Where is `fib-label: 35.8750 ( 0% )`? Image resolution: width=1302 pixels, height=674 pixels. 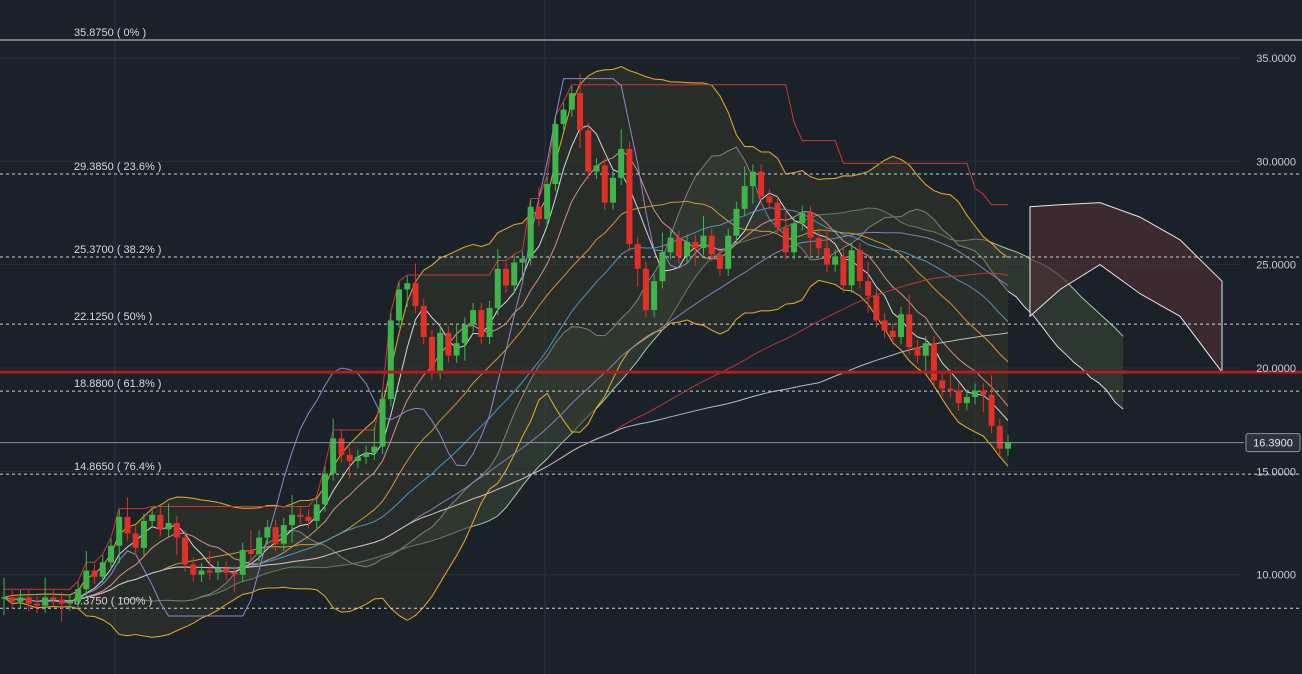 fib-label: 35.8750 ( 0% ) is located at coordinates (110, 33).